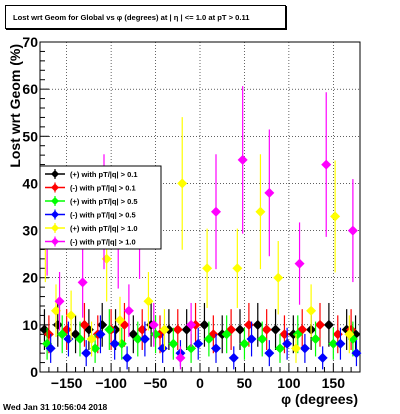 The width and height of the screenshot is (400, 414). Describe the element at coordinates (34, 372) in the screenshot. I see `y-tick-label: 0` at that location.